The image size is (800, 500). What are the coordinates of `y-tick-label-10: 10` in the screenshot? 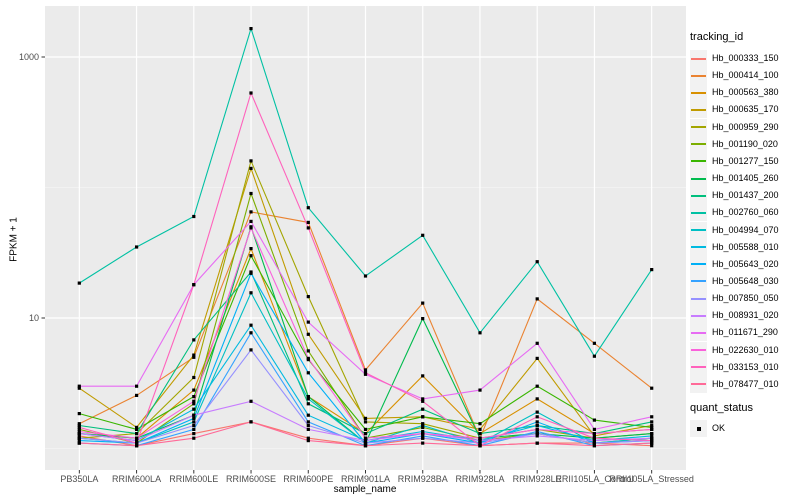 It's located at (33, 318).